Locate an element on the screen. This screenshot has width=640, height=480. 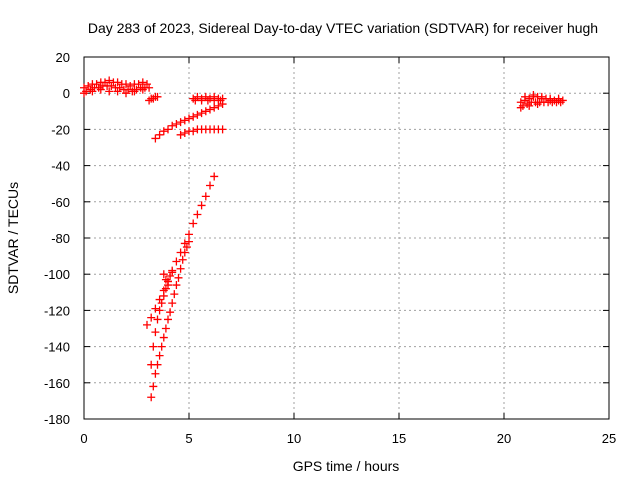
y-tick-label: -100 is located at coordinates (57, 274).